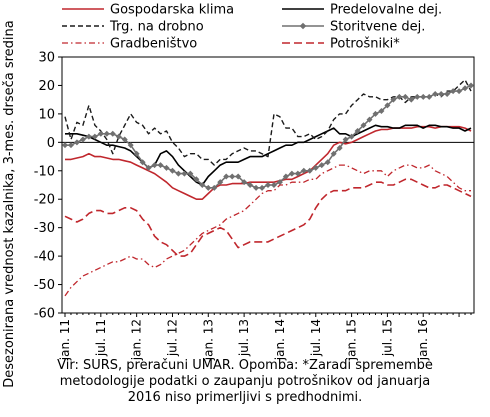  I want to click on x-tick-label: jul. 12, so click(172, 338).